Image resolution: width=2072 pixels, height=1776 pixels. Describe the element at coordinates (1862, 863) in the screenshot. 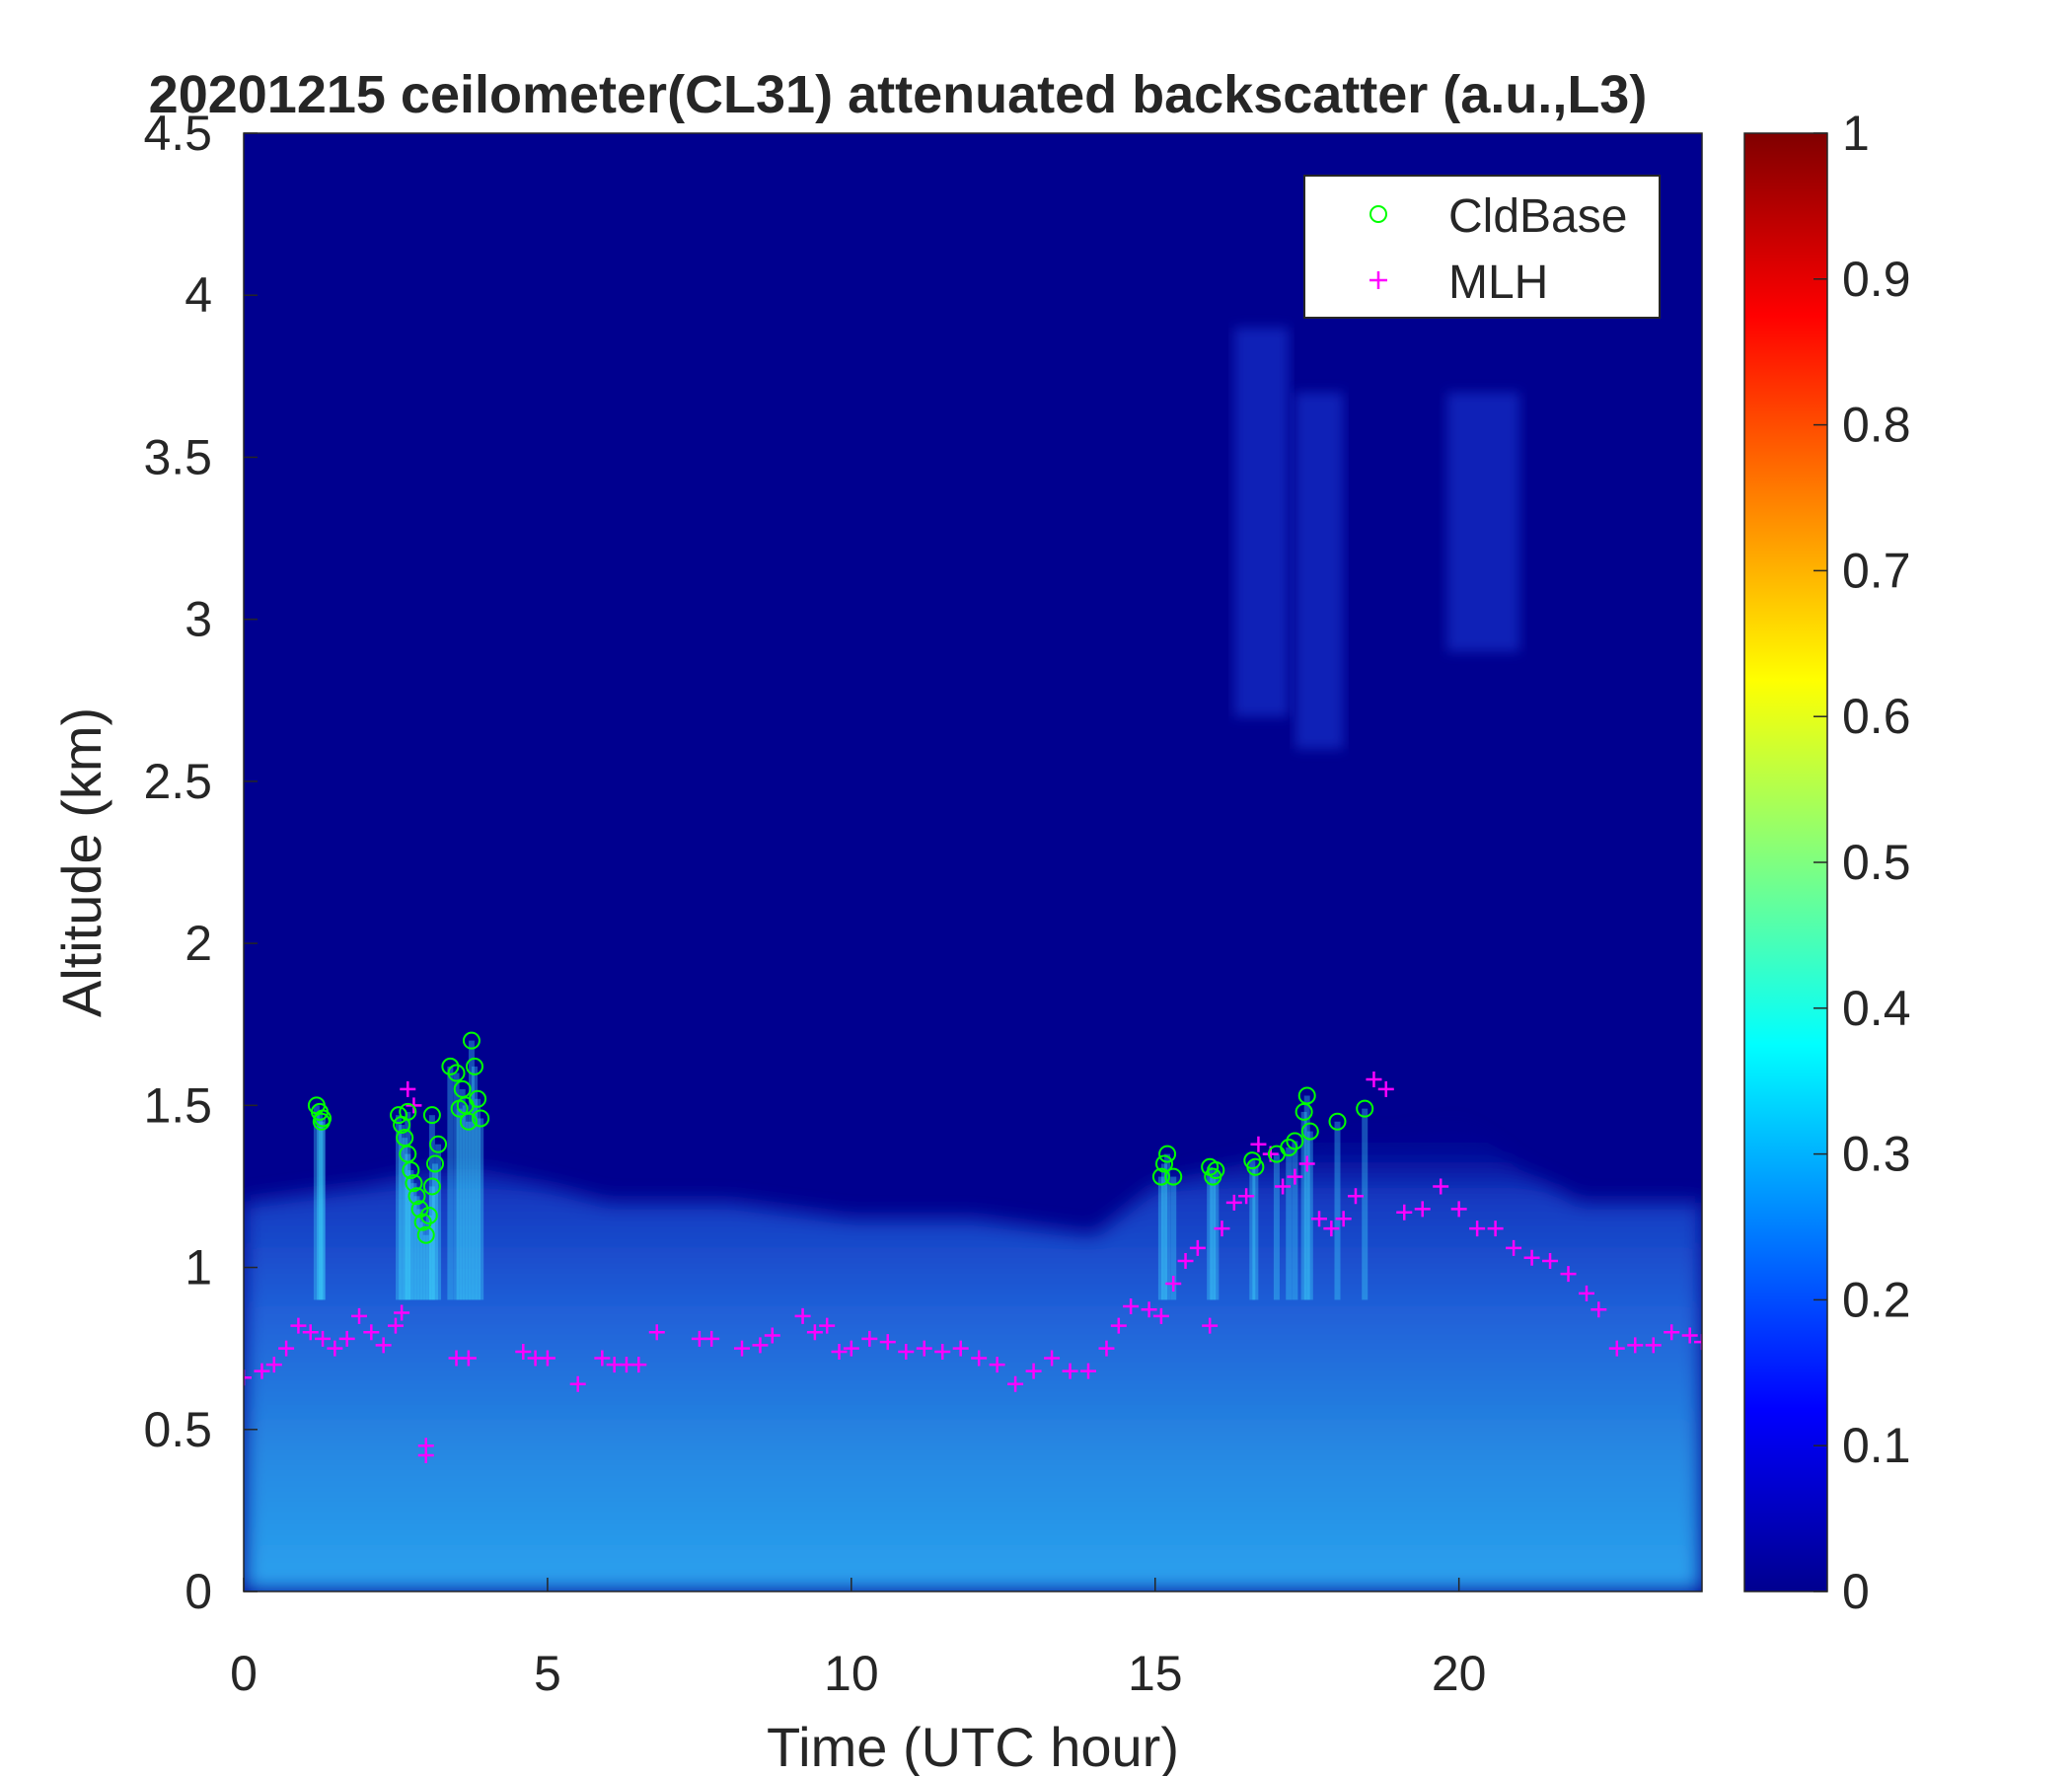

I see `colorbar-ticks: 0 0.1 0.2 0.3 0.4 0.5 0.6 0.7 0.8 0.9 1` at that location.